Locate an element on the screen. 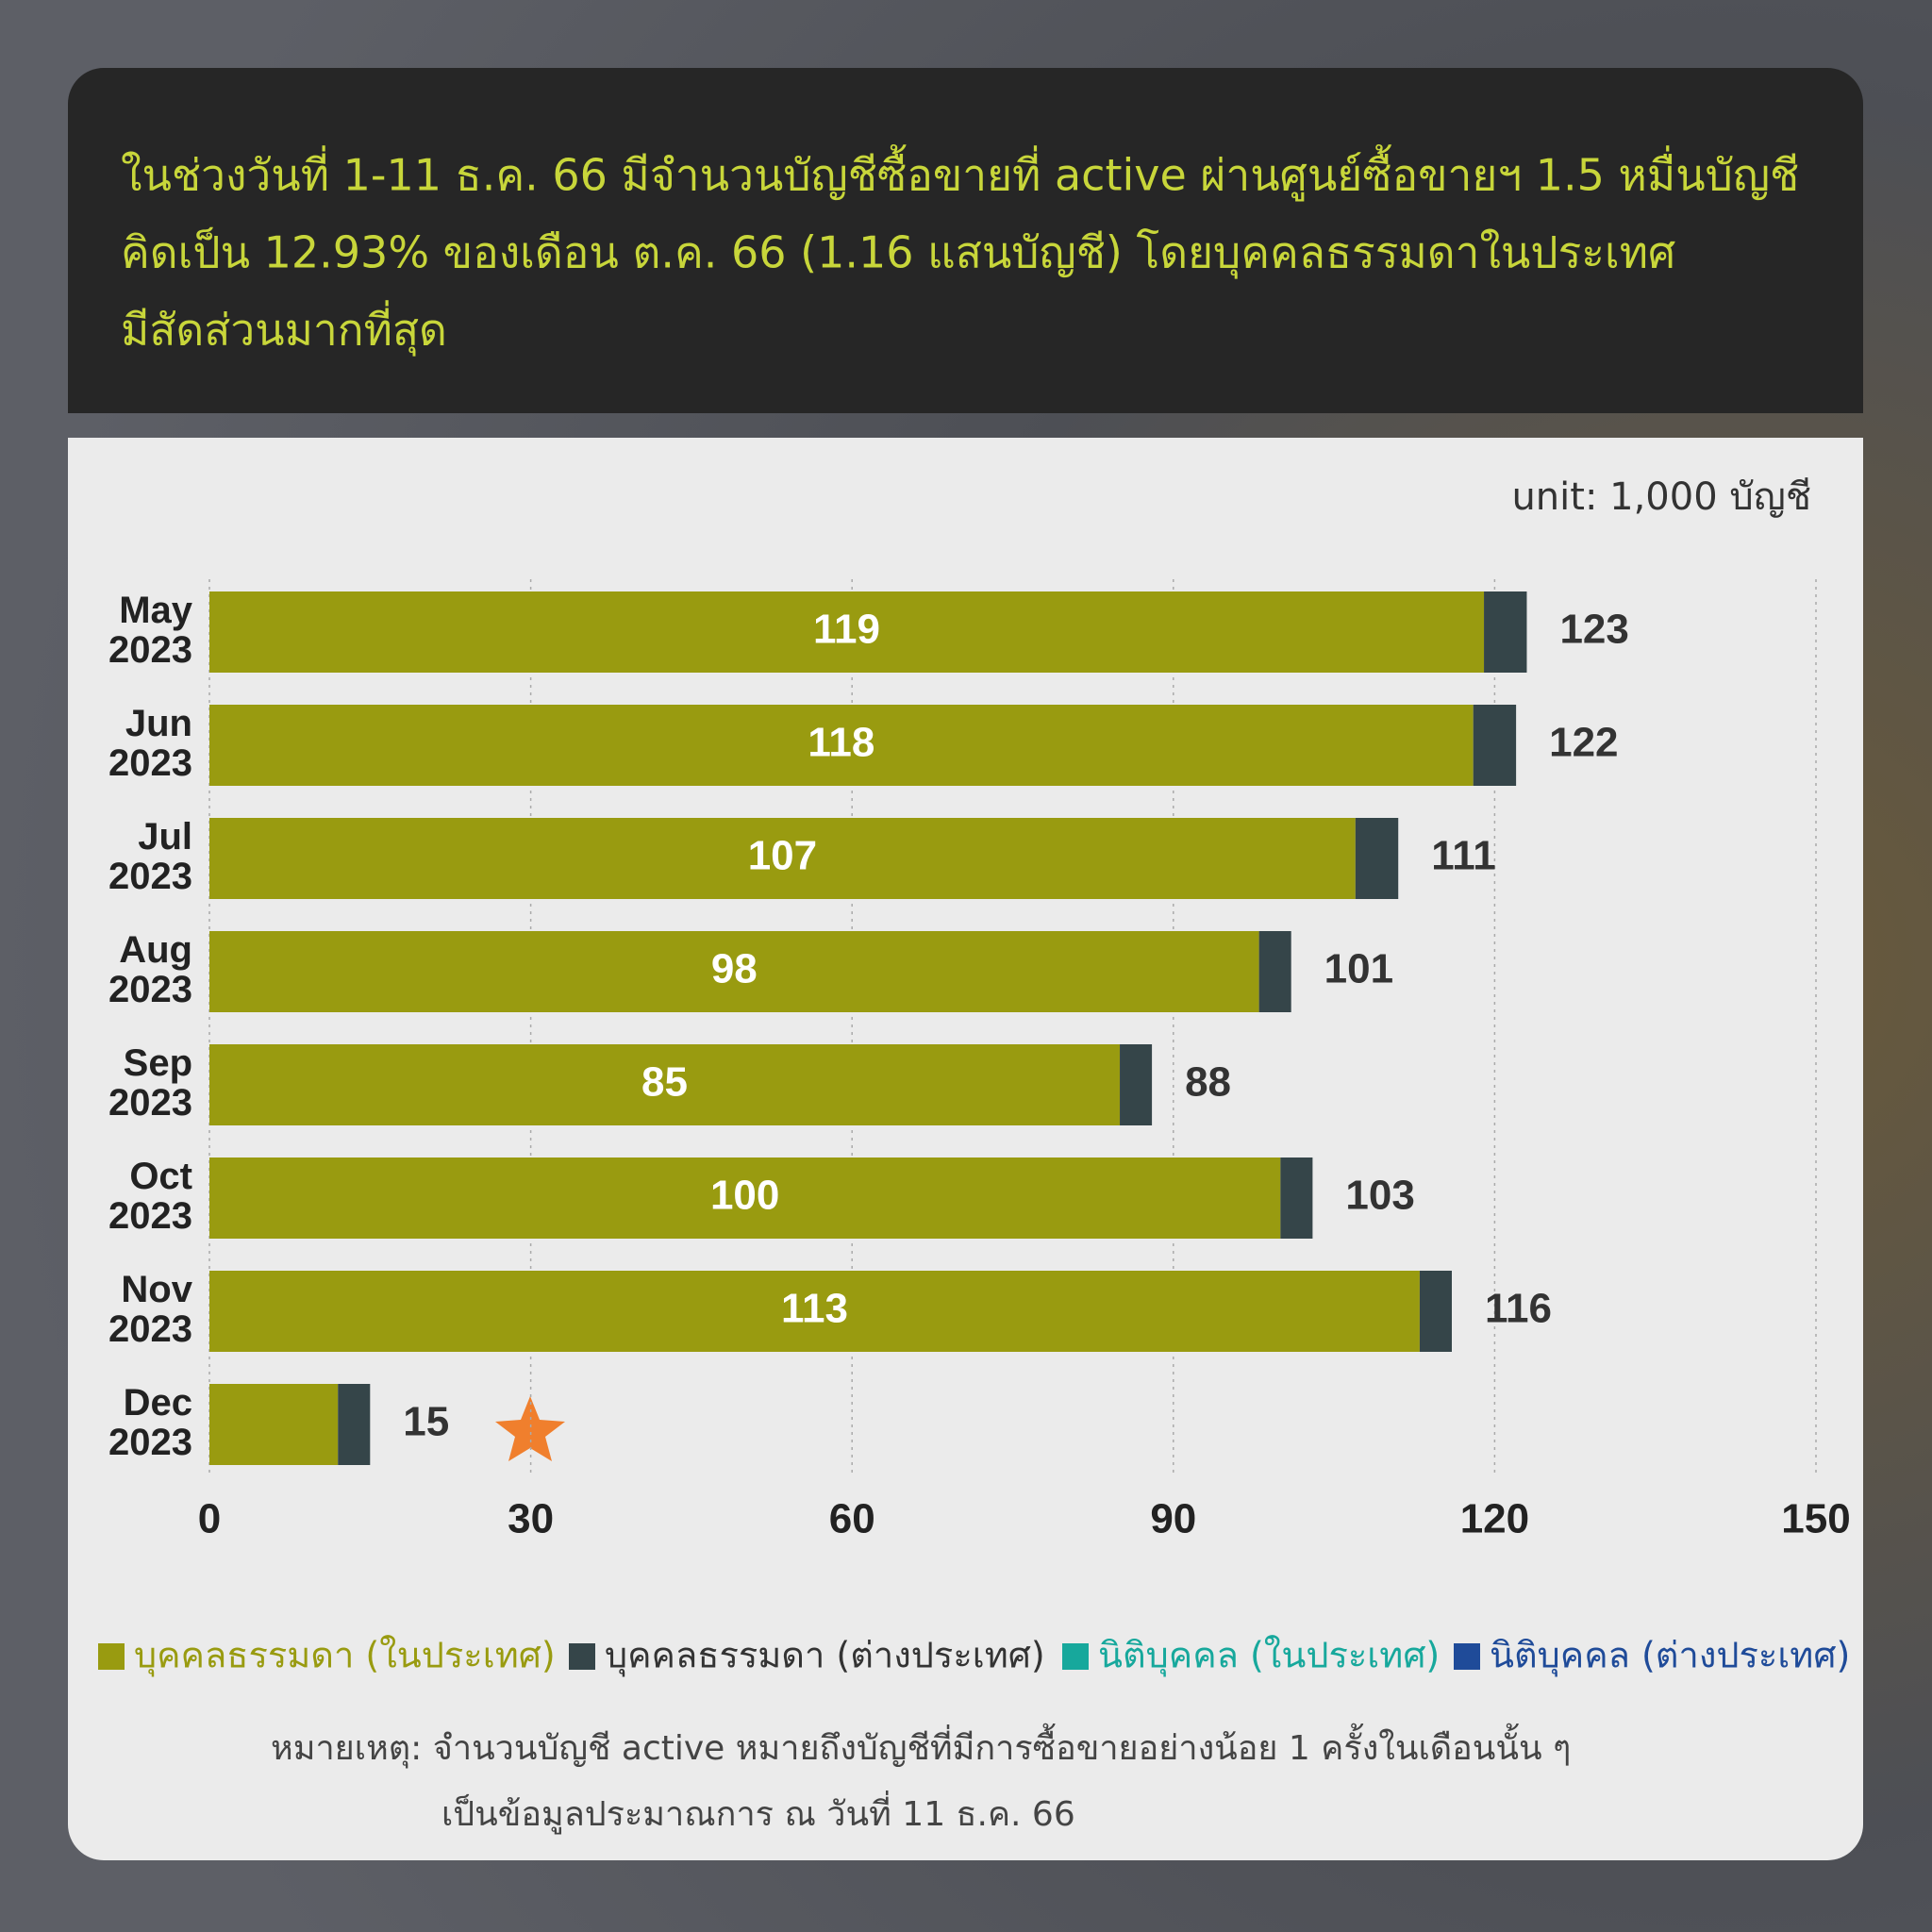  note: เป็นข้อมูลประมาณการ ณ วันที่ 11 ธ.ค. 66 is located at coordinates (758, 1812).